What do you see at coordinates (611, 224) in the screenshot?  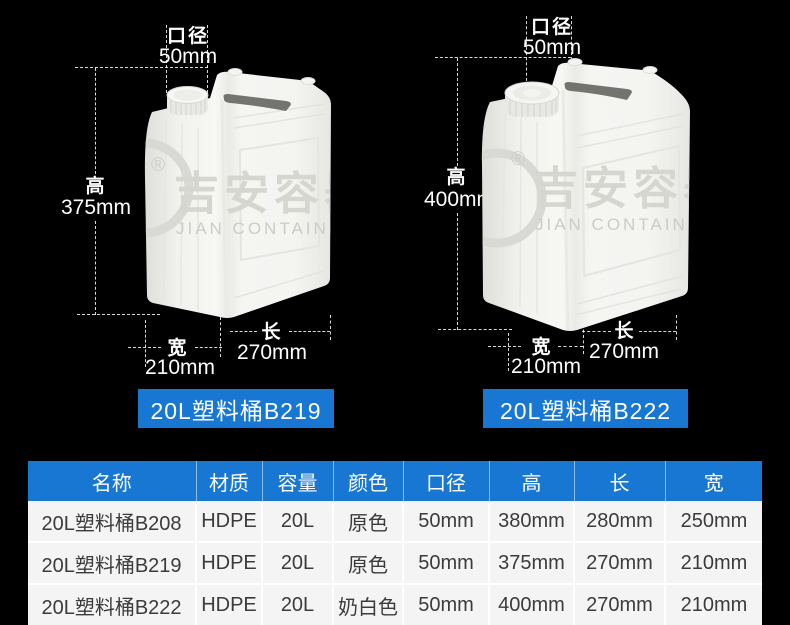 I see `watermark-en: JIAN CONTAIN` at bounding box center [611, 224].